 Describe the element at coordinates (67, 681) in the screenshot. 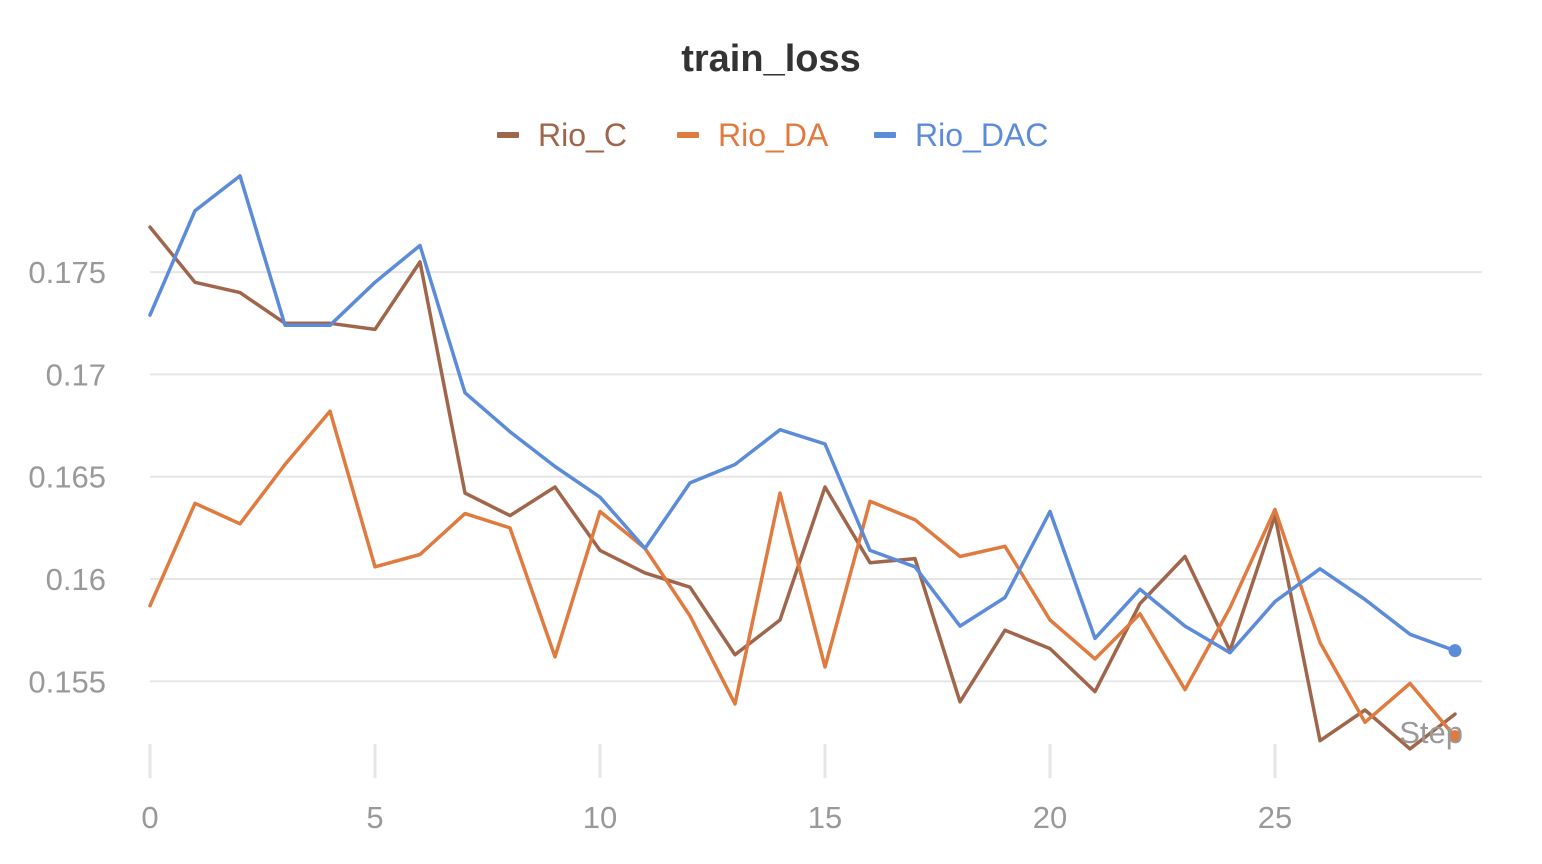

I see `y-tick-label: 0.155` at that location.